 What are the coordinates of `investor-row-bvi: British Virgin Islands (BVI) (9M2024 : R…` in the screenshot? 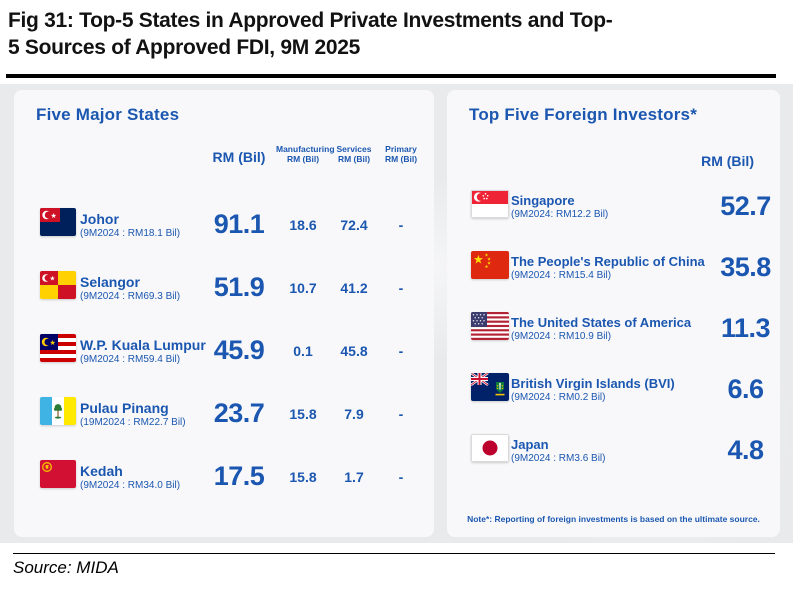 It's located at (613, 389).